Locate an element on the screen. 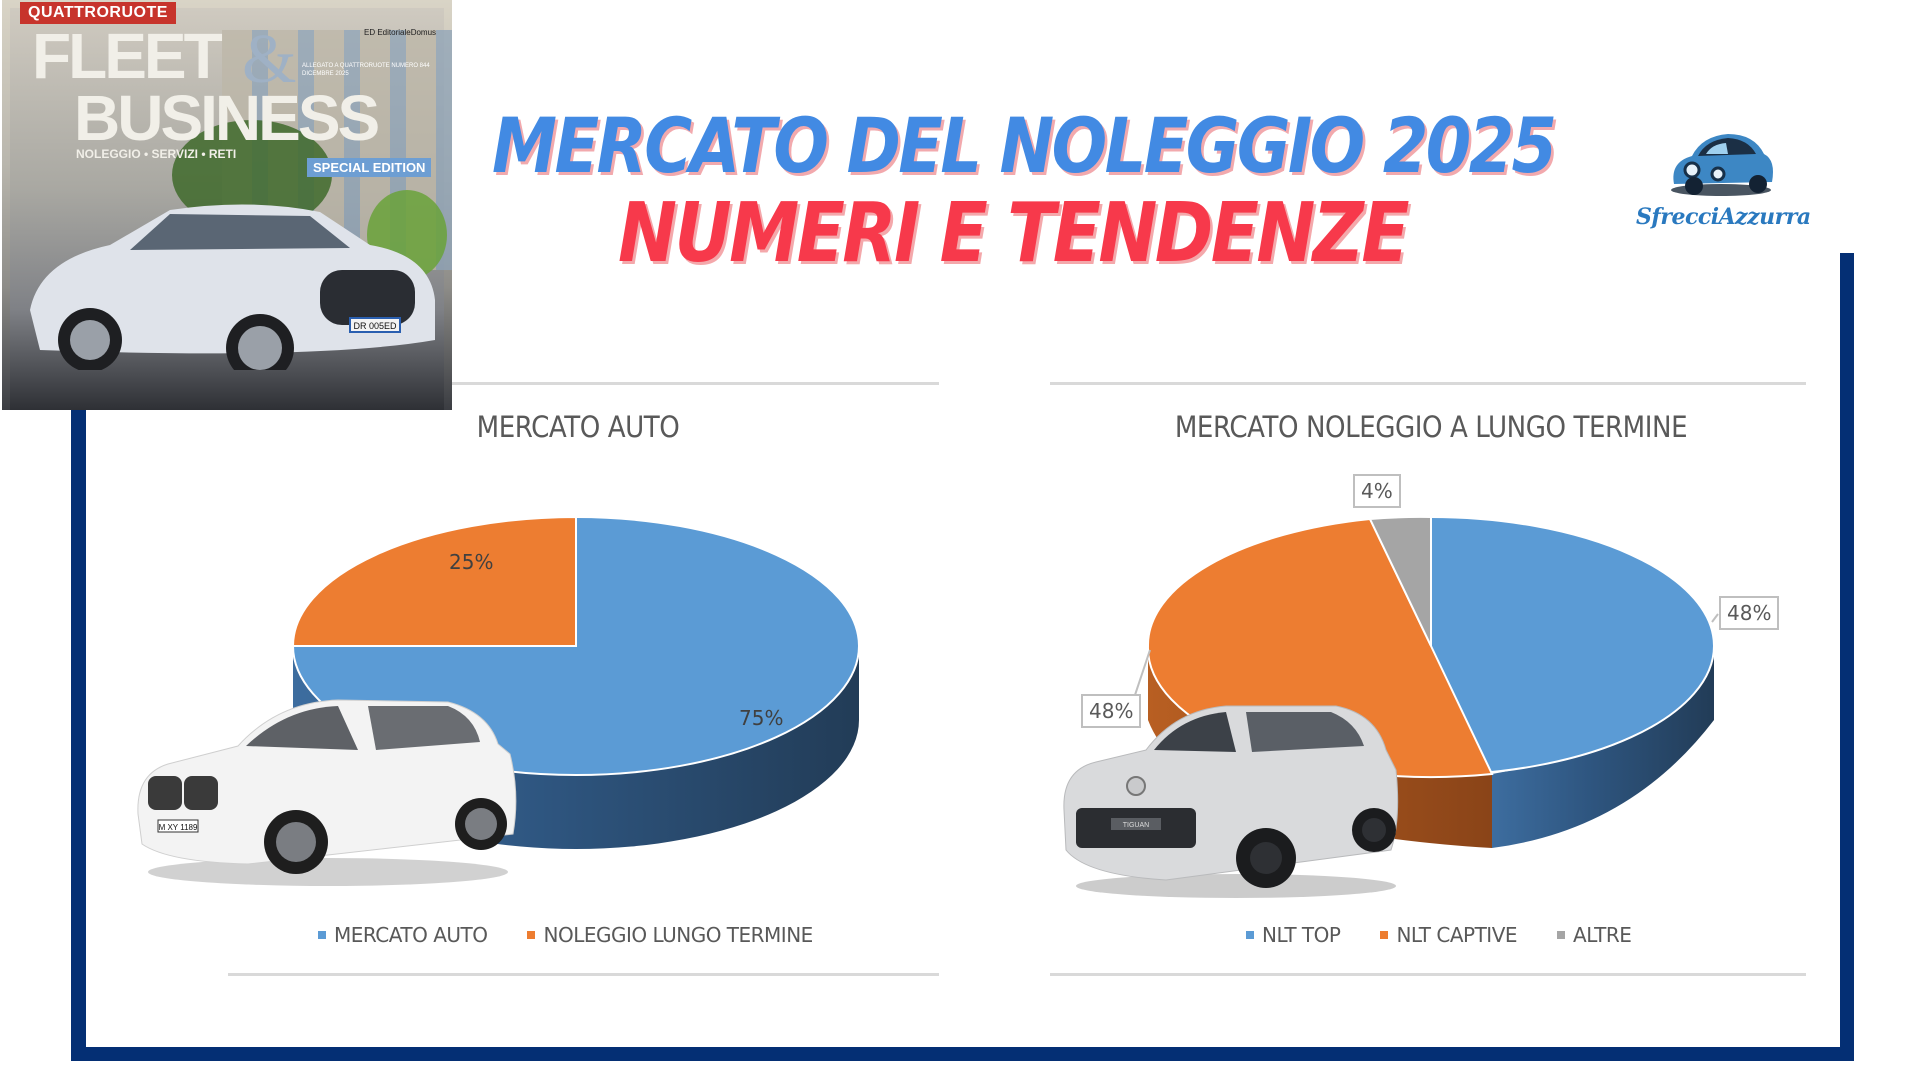 Image resolution: width=1920 pixels, height=1080 pixels. chart-left-top-rule is located at coordinates (695, 383).